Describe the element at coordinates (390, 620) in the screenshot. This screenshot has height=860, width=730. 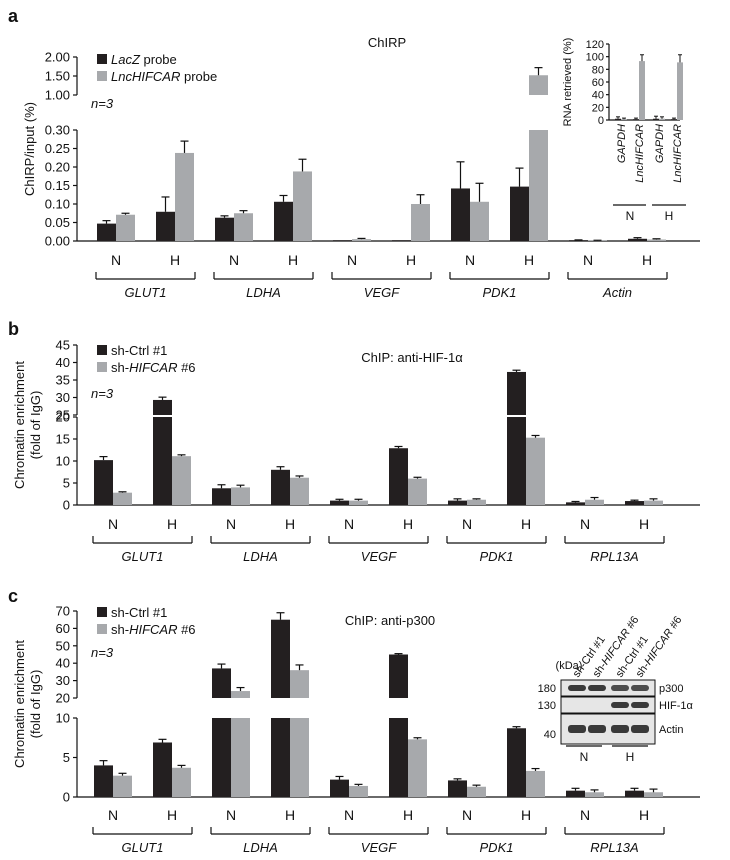
I see `chart-title: ChIP: anti-p300` at that location.